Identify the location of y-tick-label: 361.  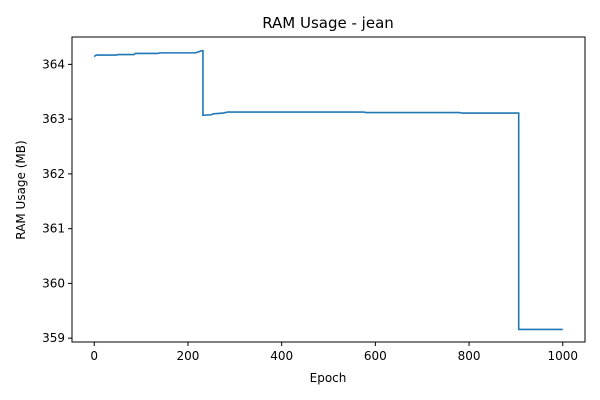
(53, 229).